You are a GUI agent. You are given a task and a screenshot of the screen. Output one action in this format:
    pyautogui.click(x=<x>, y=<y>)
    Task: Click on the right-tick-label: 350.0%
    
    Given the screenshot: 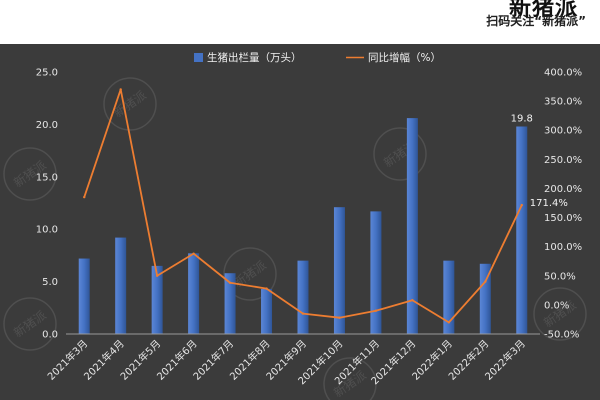 What is the action you would take?
    pyautogui.click(x=563, y=102)
    